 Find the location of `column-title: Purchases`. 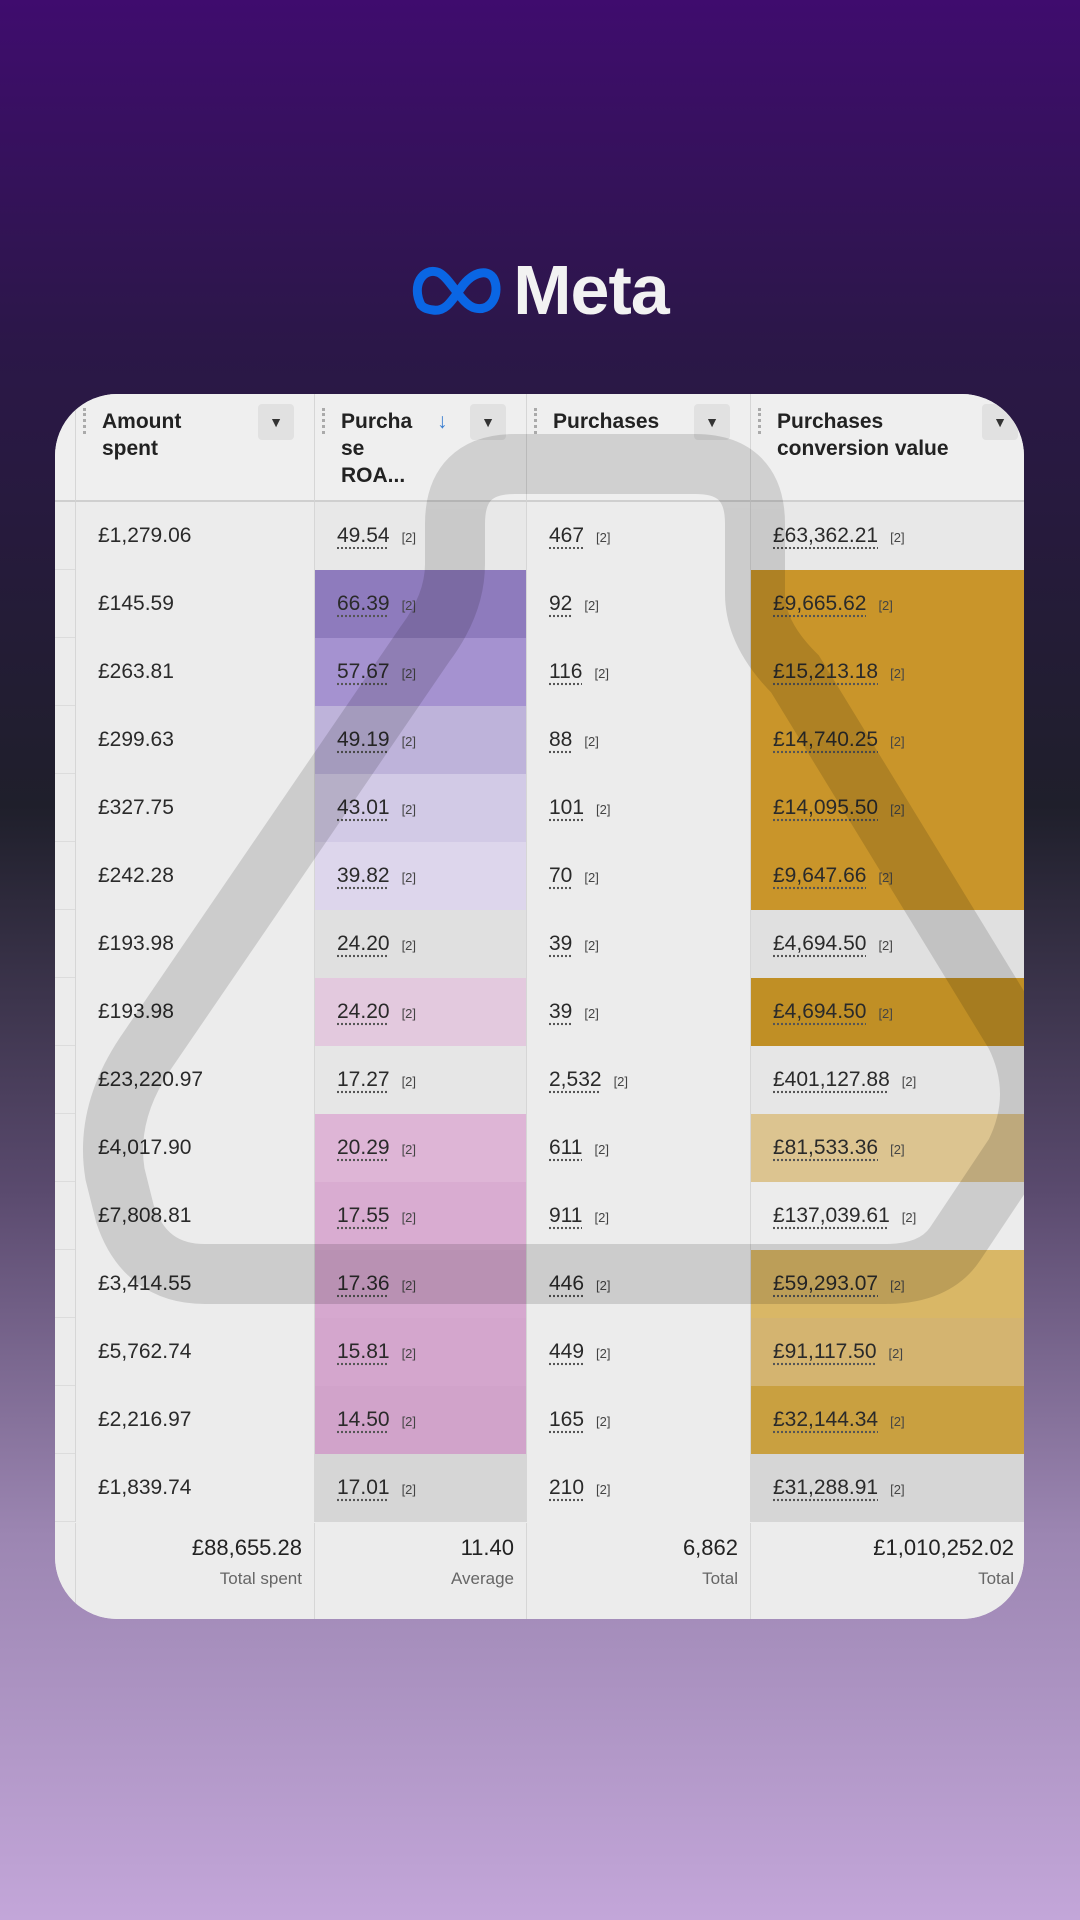

column-title: Purchases is located at coordinates (606, 421).